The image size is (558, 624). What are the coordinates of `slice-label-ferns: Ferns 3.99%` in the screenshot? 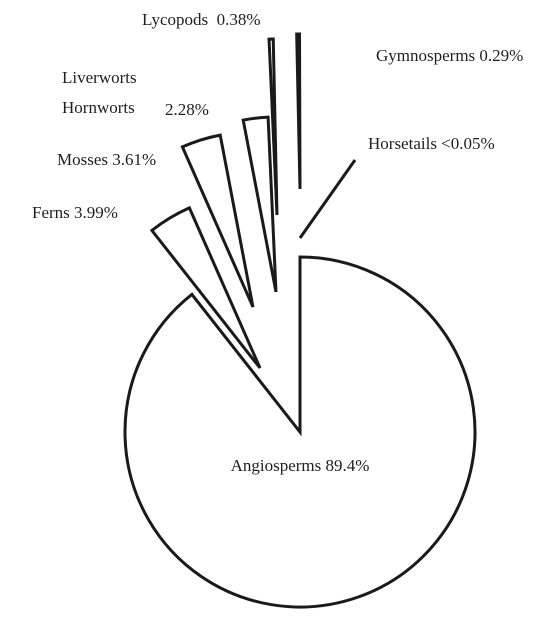 It's located at (75, 212).